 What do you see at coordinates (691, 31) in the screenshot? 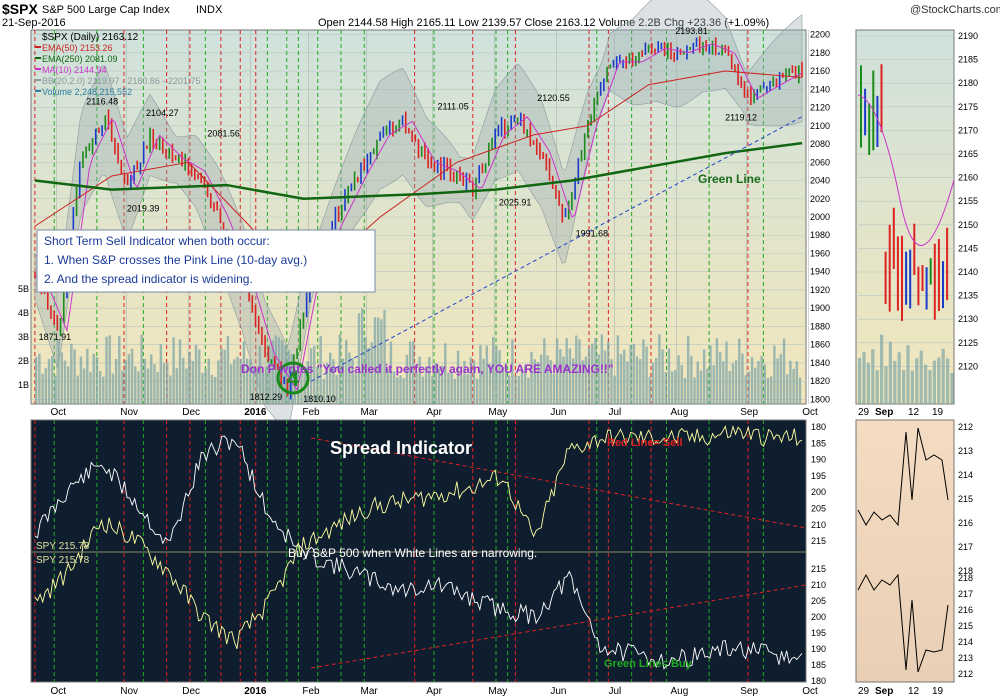
I see `price-annotation: 2193.81` at bounding box center [691, 31].